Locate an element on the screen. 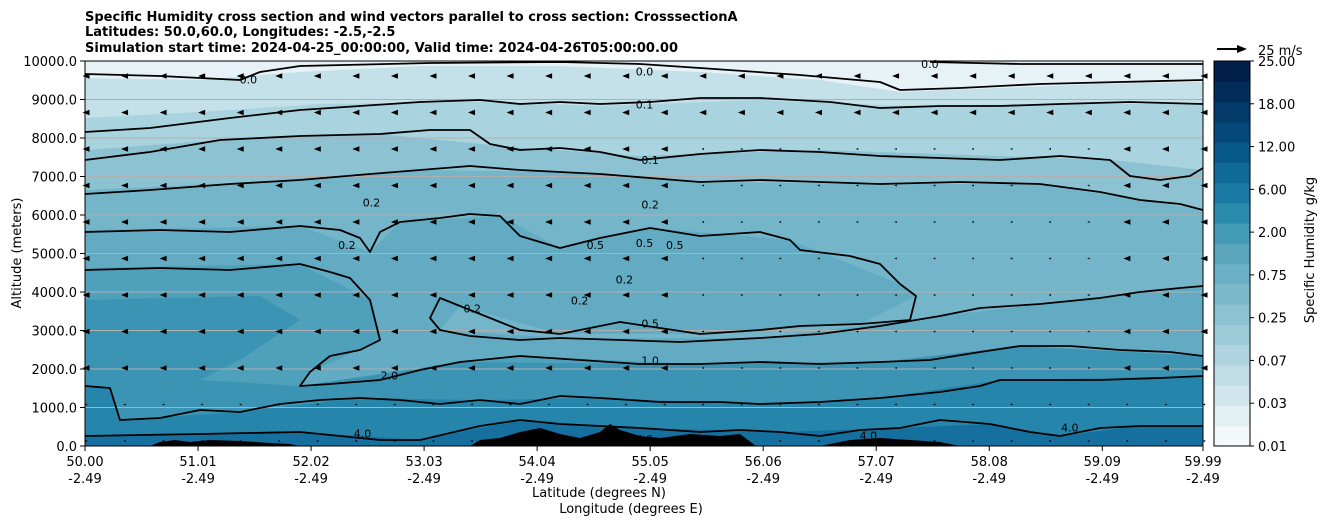 This screenshot has height=526, width=1326. colorbar-frame is located at coordinates (1232, 253).